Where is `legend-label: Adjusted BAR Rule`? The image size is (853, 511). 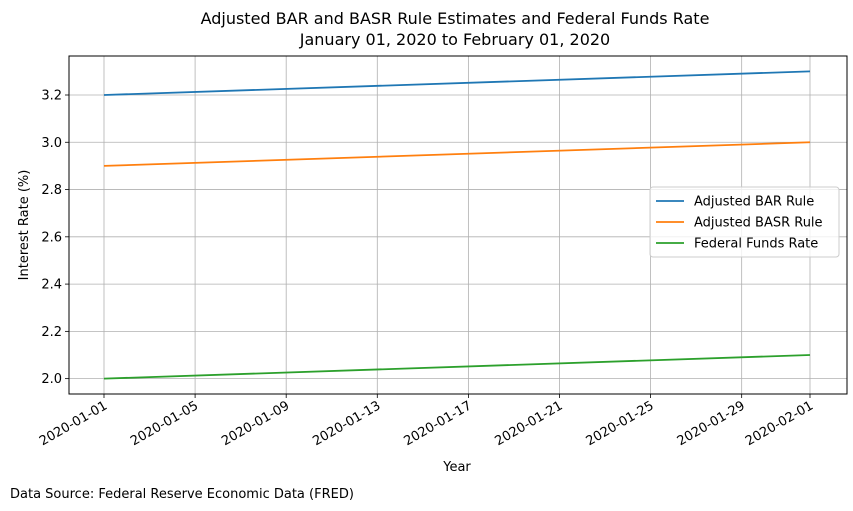 legend-label: Adjusted BAR Rule is located at coordinates (754, 202).